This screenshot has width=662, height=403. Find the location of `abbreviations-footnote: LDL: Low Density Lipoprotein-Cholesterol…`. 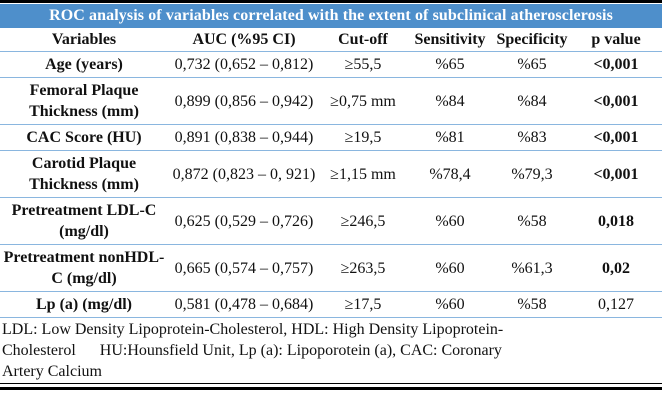

abbreviations-footnote: LDL: Low Density Lipoprotein-Cholesterol… is located at coordinates (253, 350).